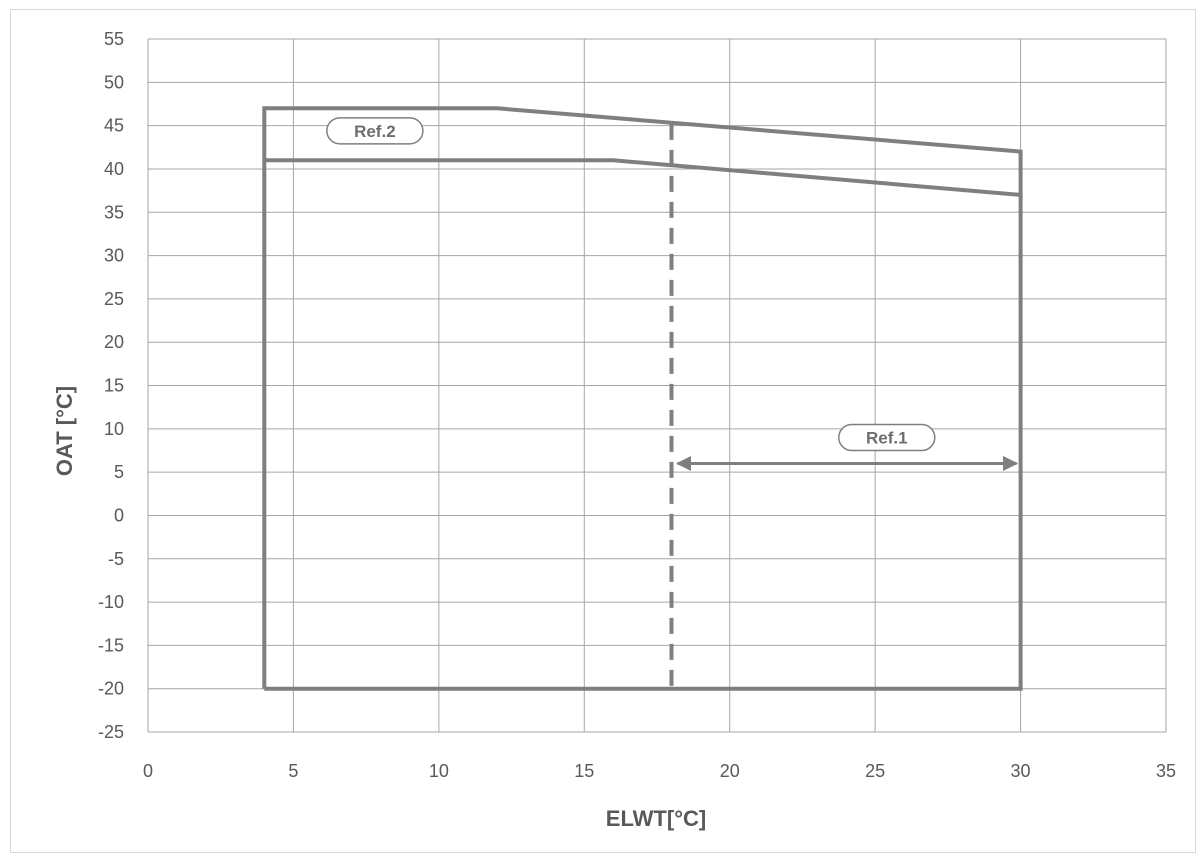  What do you see at coordinates (730, 771) in the screenshot?
I see `x-tick-label: 20` at bounding box center [730, 771].